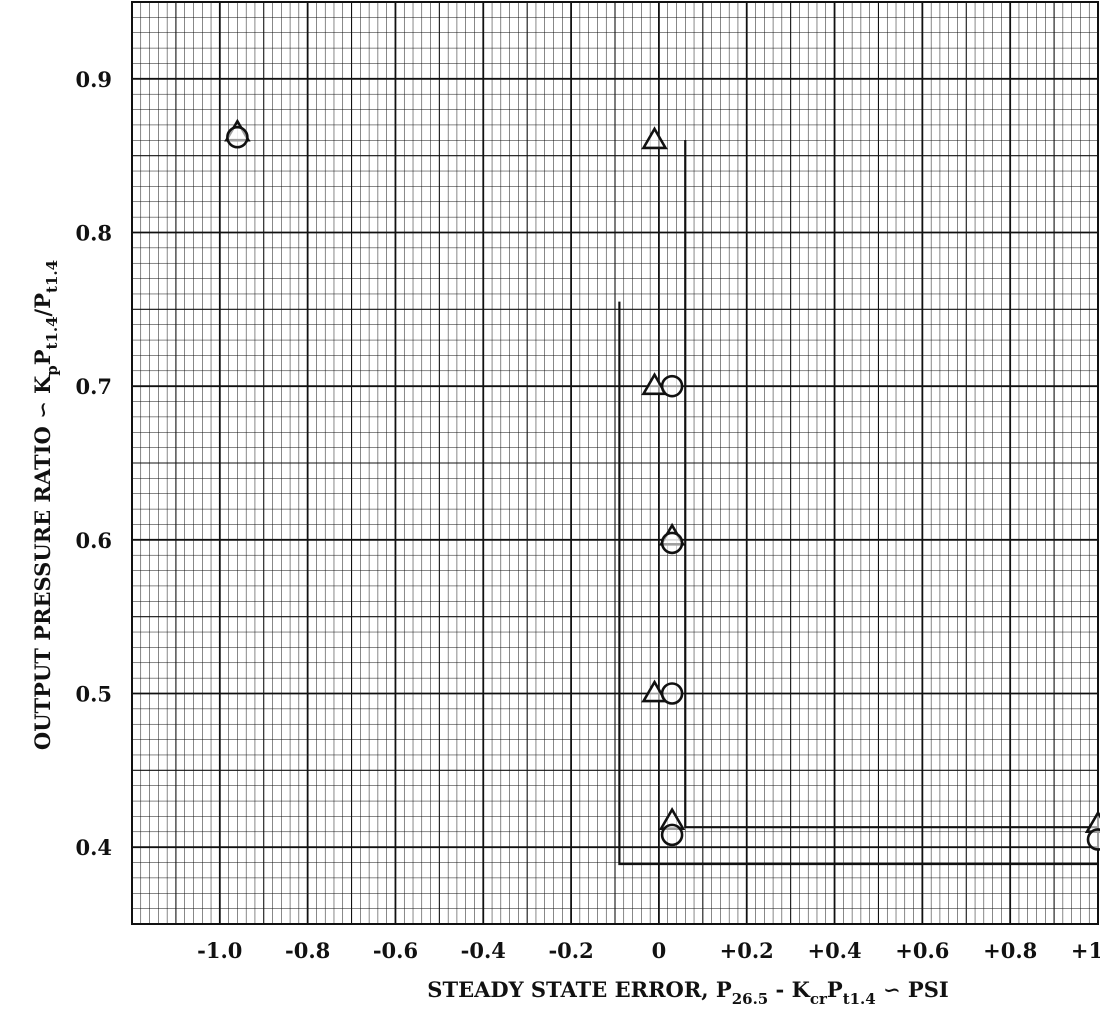 This screenshot has width=1100, height=1012. I want to click on x-tick-label: -0.4, so click(483, 950).